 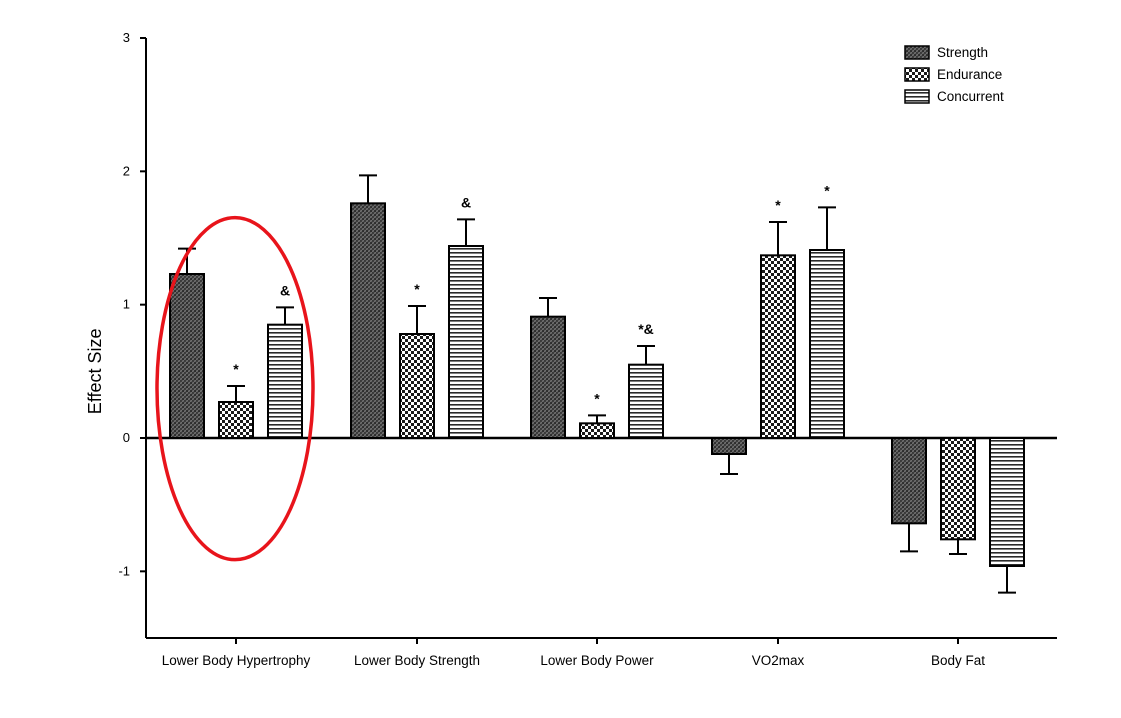 I want to click on y-tick-label: 1, so click(x=126, y=304).